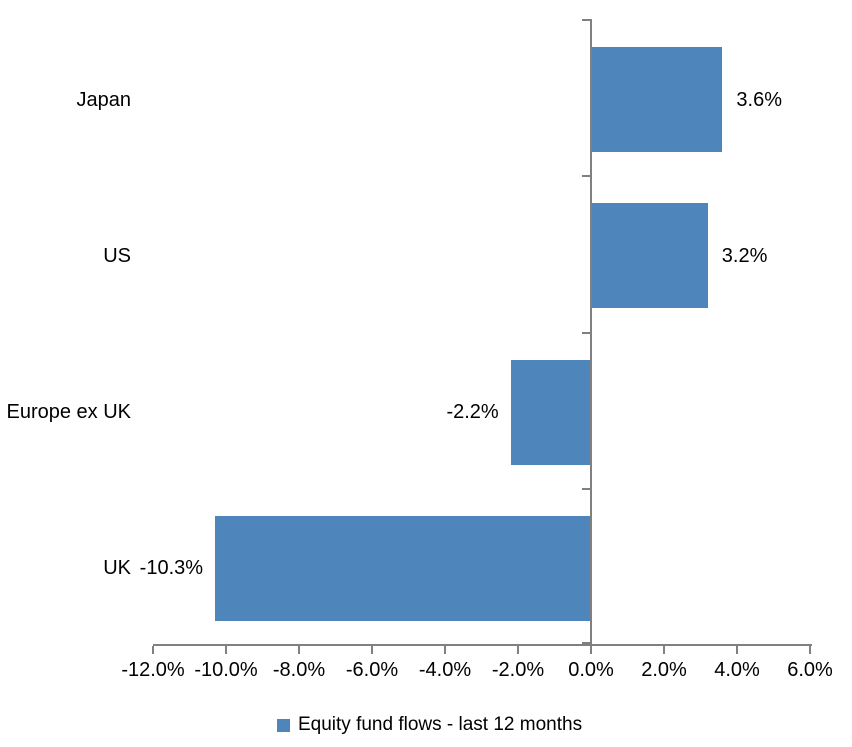 This screenshot has width=852, height=747. I want to click on x-axis-tick-label: -4.0%, so click(445, 670).